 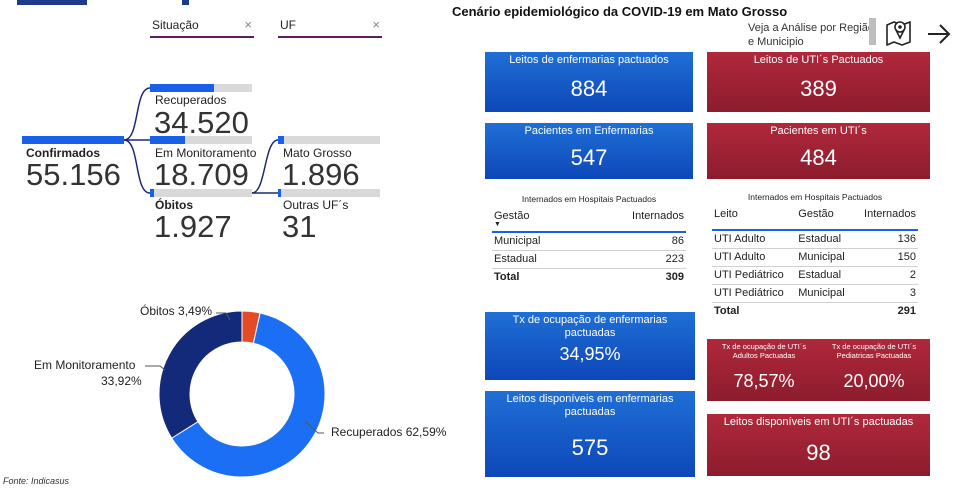 What do you see at coordinates (206, 153) in the screenshot?
I see `monitoramento-label: Em Monitoramento` at bounding box center [206, 153].